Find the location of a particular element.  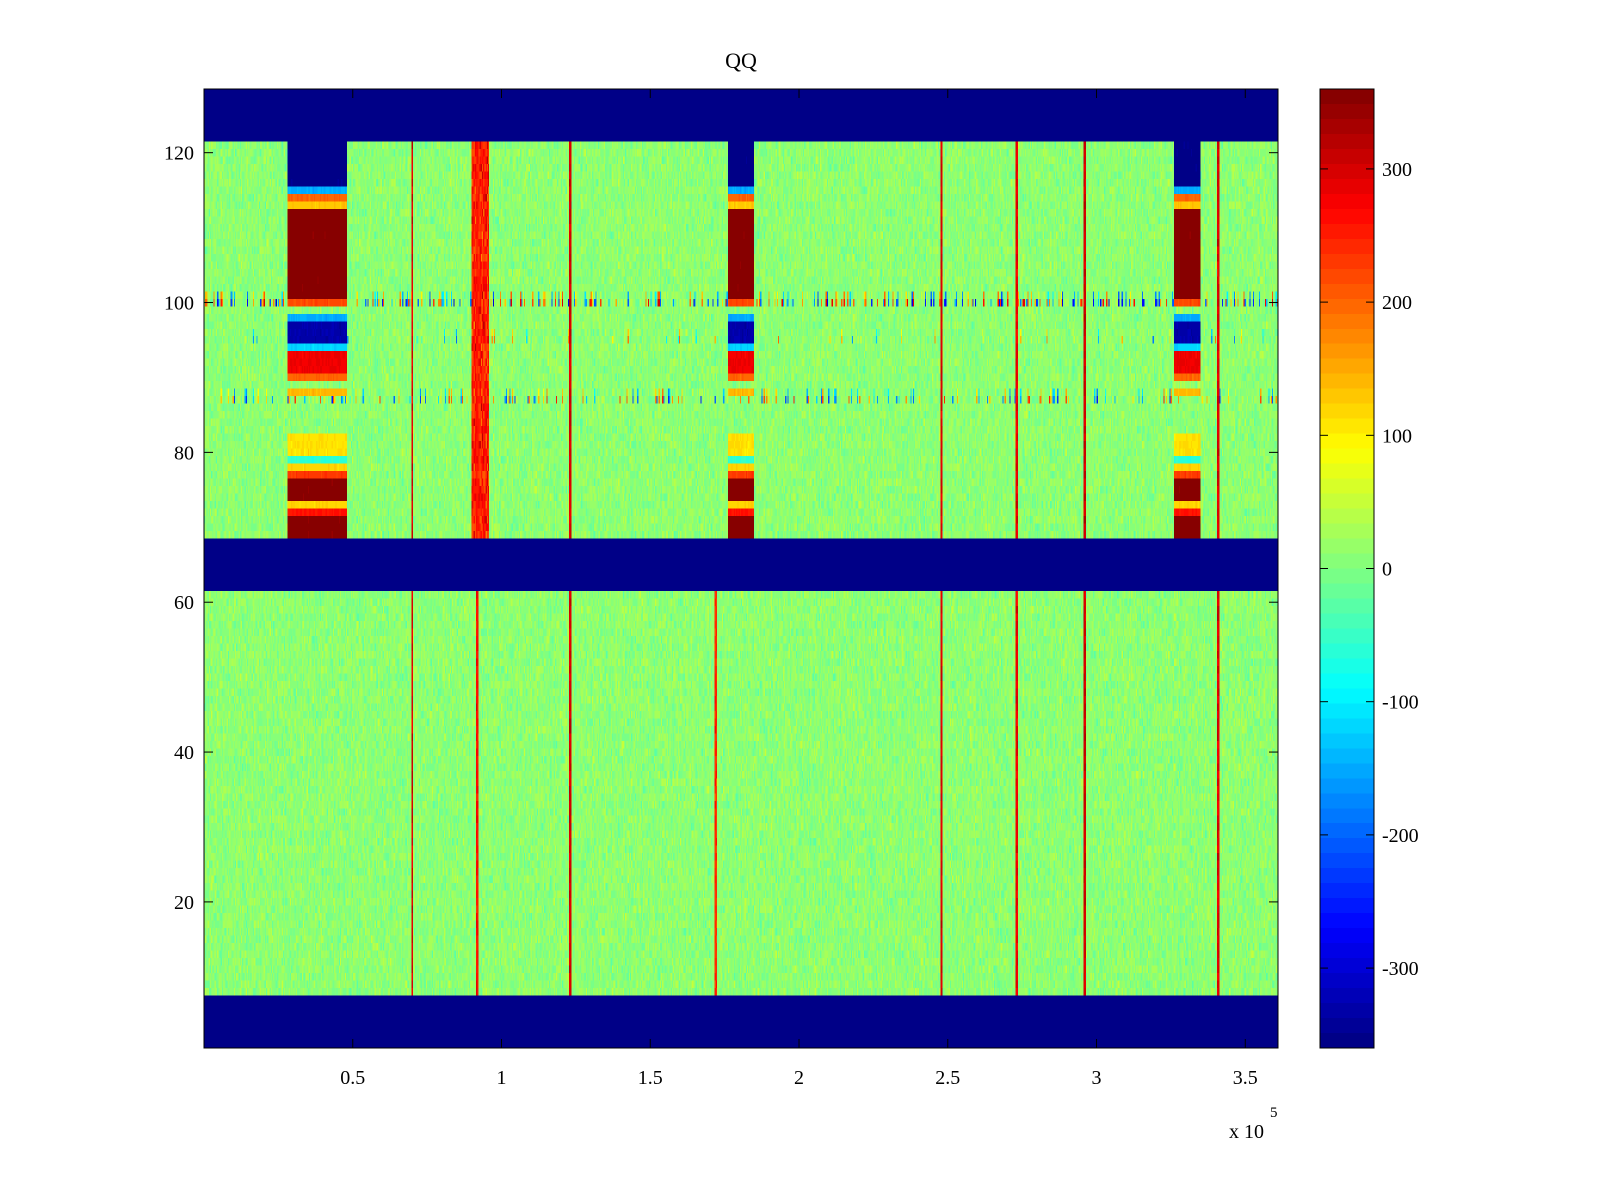

colorbar: -300 -200 -100 0 100 200 300 is located at coordinates (1369, 568).